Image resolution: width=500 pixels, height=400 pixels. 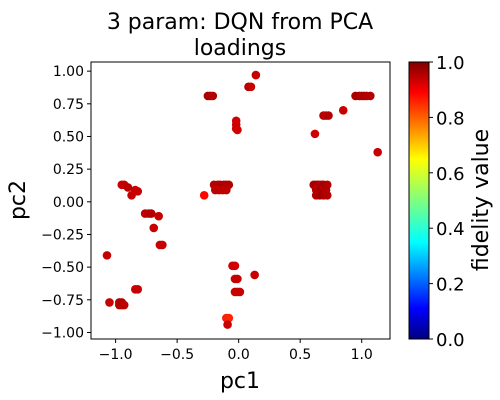 What do you see at coordinates (62, 268) in the screenshot?
I see `y-tick-label: −0.50` at bounding box center [62, 268].